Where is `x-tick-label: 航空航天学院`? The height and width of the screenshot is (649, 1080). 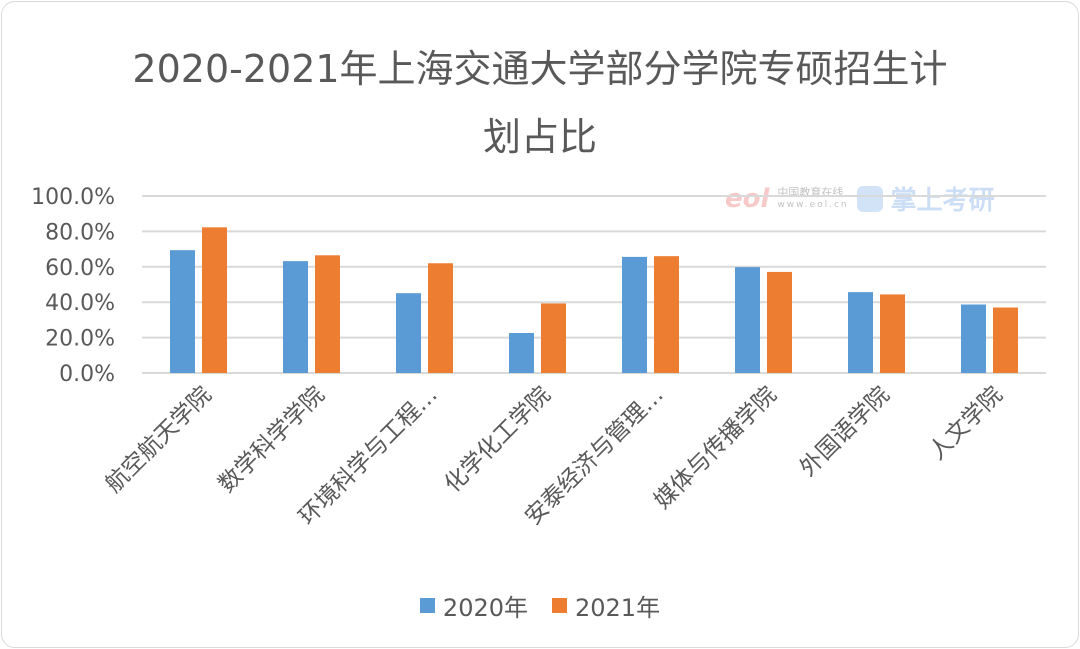 x-tick-label: 航空航天学院 is located at coordinates (159, 440).